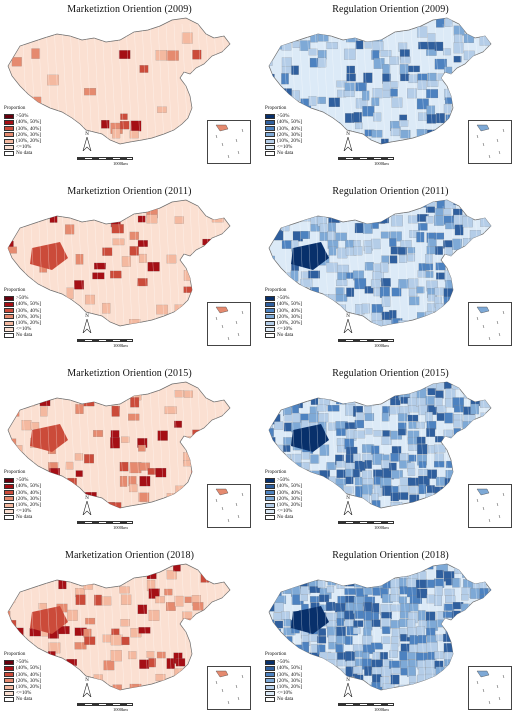  Describe the element at coordinates (107, 340) in the screenshot. I see `scale-bar: 1000km` at that location.